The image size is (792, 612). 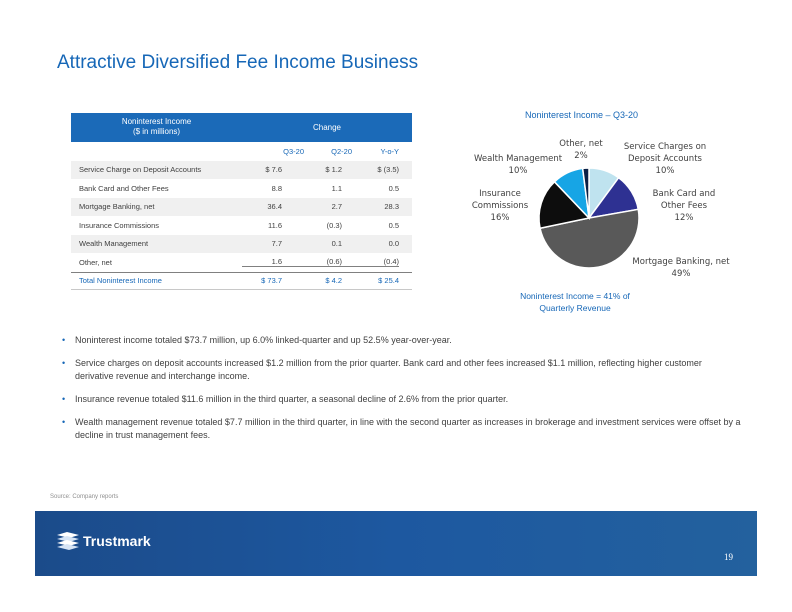 What do you see at coordinates (273, 170) in the screenshot?
I see `cell-q3: $ 7.6` at bounding box center [273, 170].